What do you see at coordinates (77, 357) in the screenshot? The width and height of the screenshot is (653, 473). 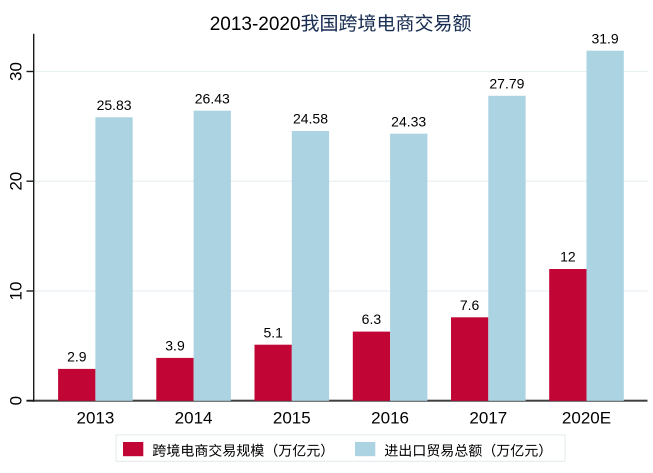 I see `svg-text: 2.9` at bounding box center [77, 357].